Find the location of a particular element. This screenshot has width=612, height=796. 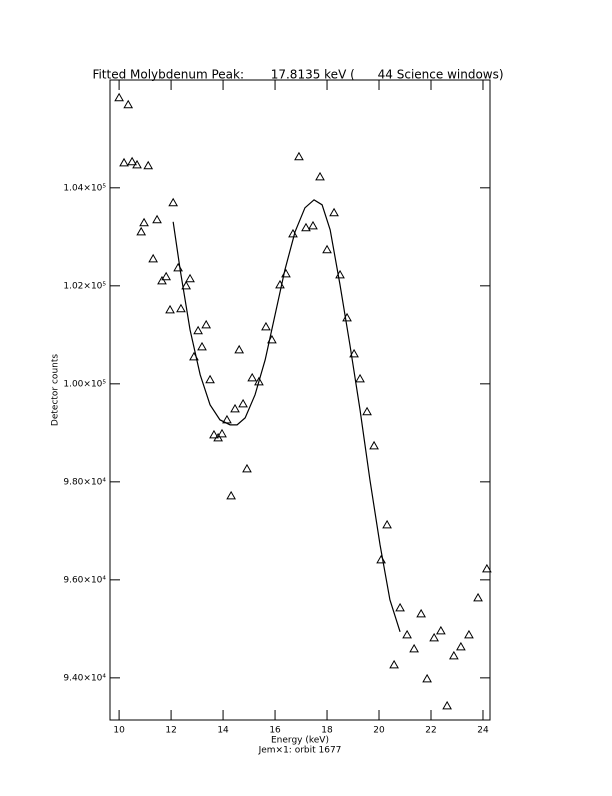

x-tick-label: 24 is located at coordinates (483, 731).